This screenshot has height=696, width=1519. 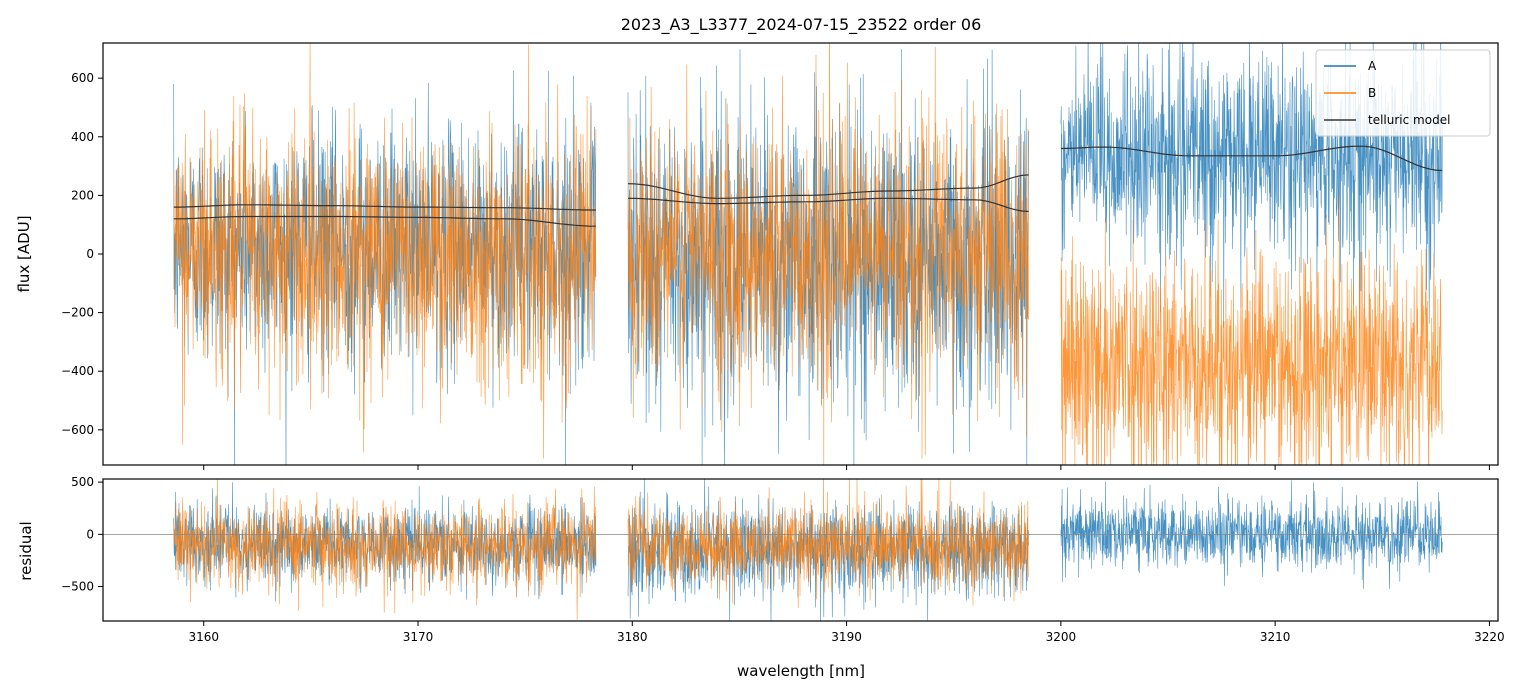 What do you see at coordinates (90, 534) in the screenshot?
I see `residual-ytick-label: 0` at bounding box center [90, 534].